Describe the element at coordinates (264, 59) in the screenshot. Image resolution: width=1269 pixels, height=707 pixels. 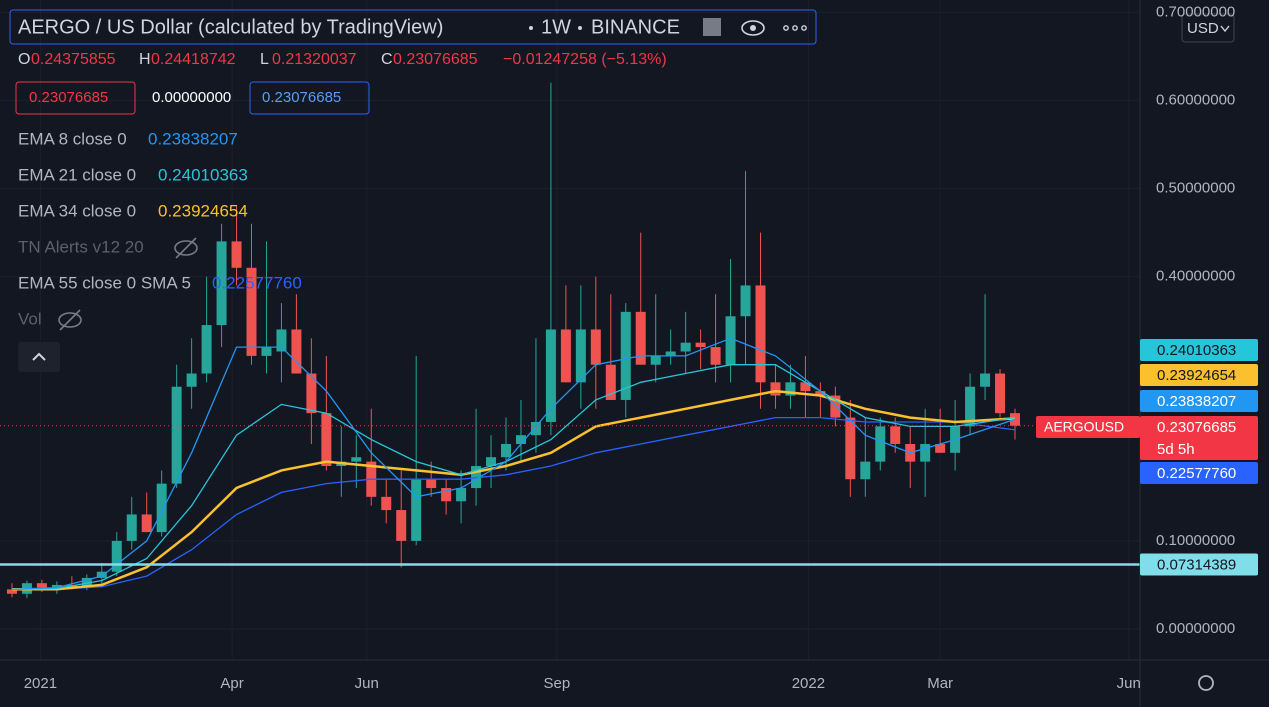
I see `ohlc-label: L` at that location.